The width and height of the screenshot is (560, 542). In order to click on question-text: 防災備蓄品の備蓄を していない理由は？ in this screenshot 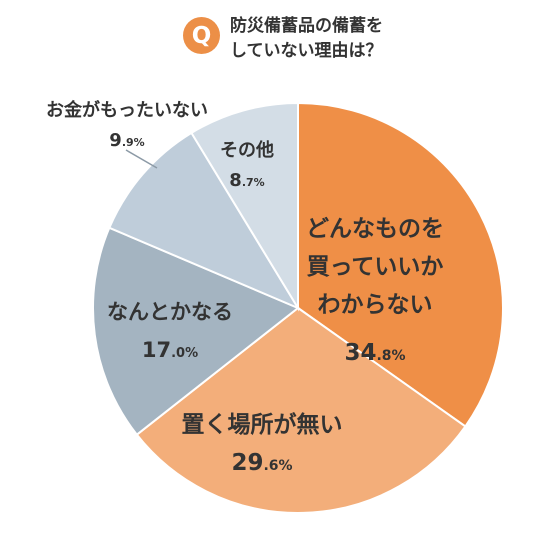, I will do `click(306, 39)`.